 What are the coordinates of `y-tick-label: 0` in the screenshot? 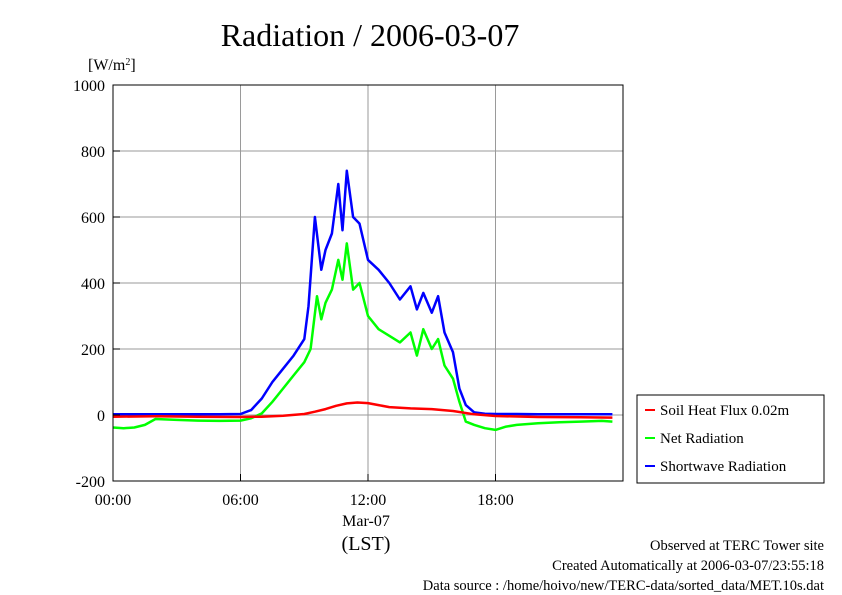 It's located at (101, 416).